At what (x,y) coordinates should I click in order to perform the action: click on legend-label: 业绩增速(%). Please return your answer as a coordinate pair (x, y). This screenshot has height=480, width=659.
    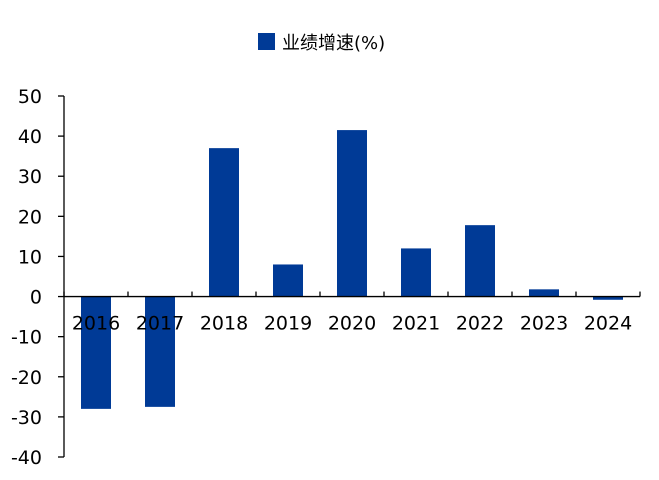
    Looking at the image, I should click on (333, 43).